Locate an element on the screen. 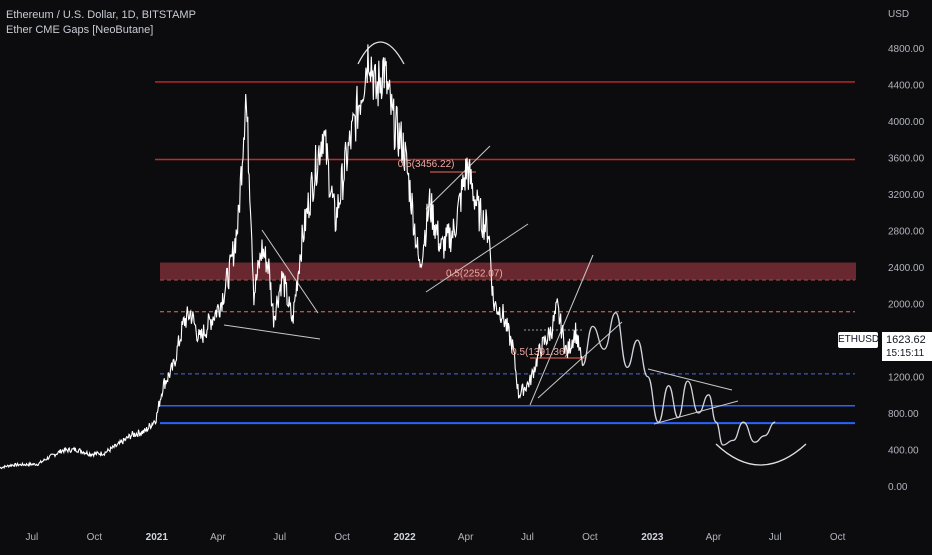 The image size is (932, 555). top-arc is located at coordinates (381, 53).